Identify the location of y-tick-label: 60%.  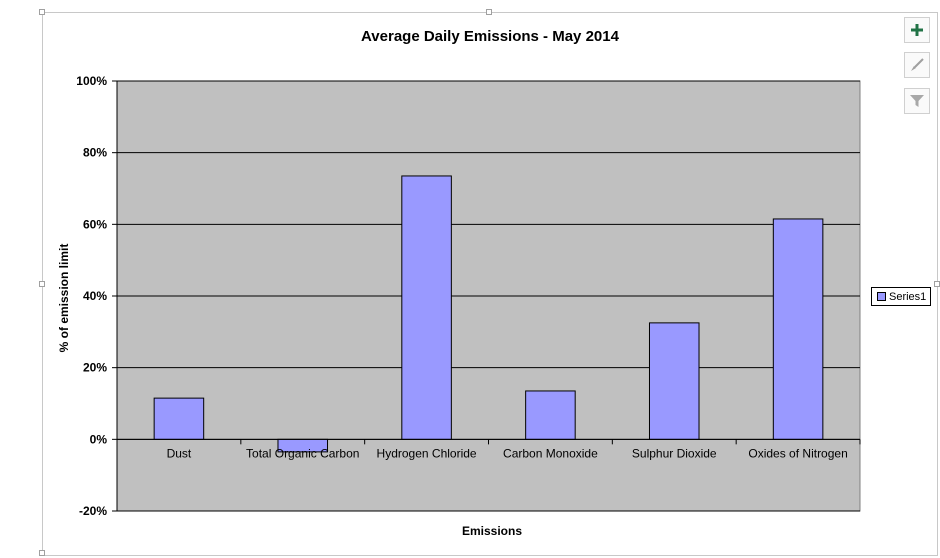
(95, 224).